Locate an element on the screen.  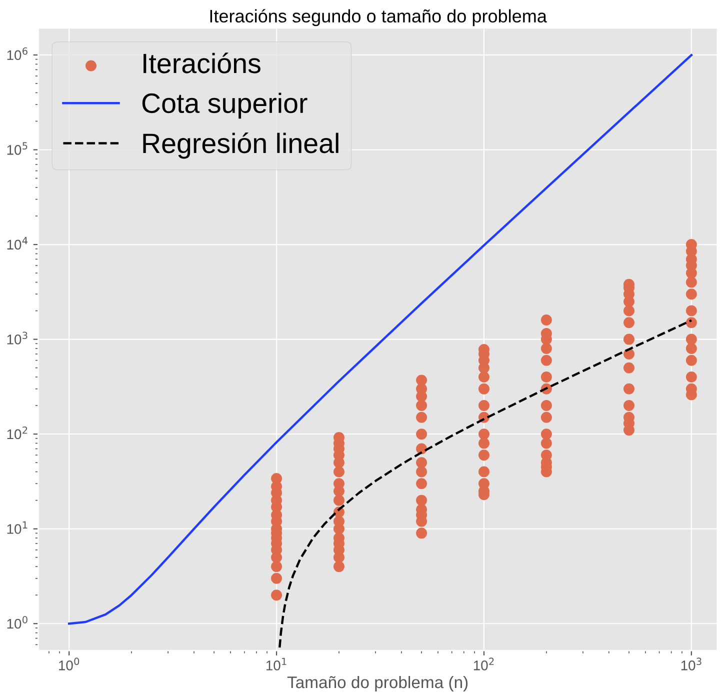
legend-label: Cota superior is located at coordinates (225, 105).